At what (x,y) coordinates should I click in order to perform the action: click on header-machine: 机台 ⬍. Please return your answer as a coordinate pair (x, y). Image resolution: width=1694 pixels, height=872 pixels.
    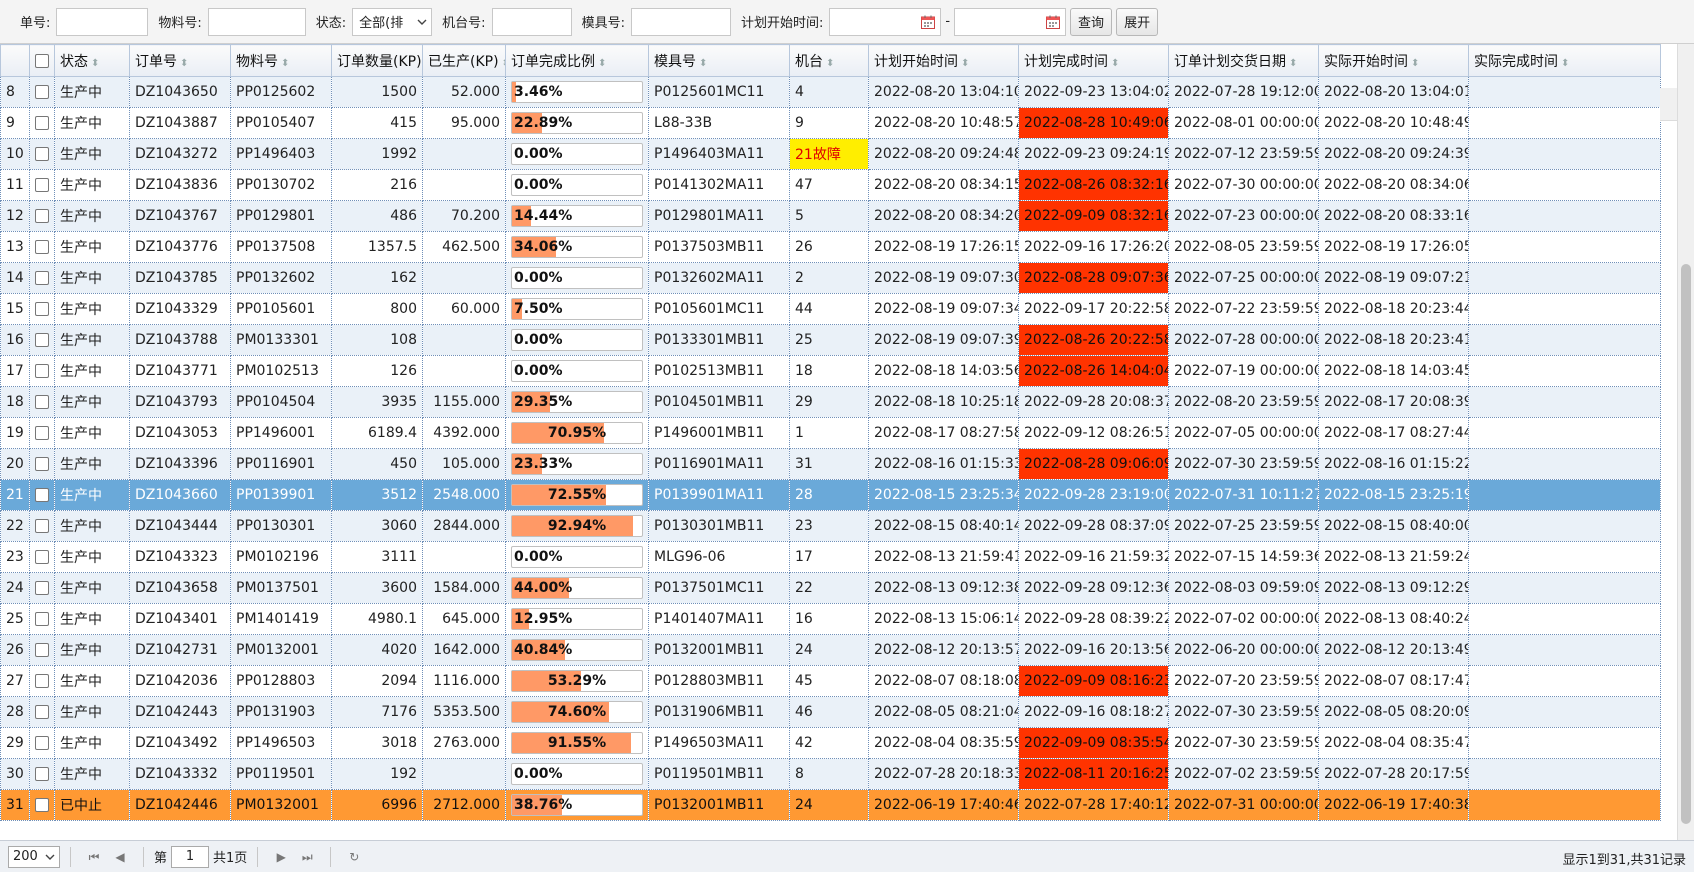
    Looking at the image, I should click on (829, 60).